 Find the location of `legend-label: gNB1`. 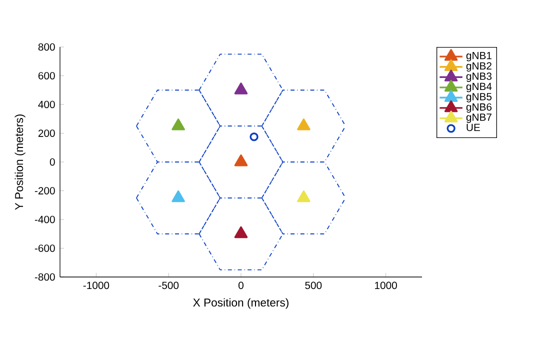

legend-label: gNB1 is located at coordinates (479, 57).